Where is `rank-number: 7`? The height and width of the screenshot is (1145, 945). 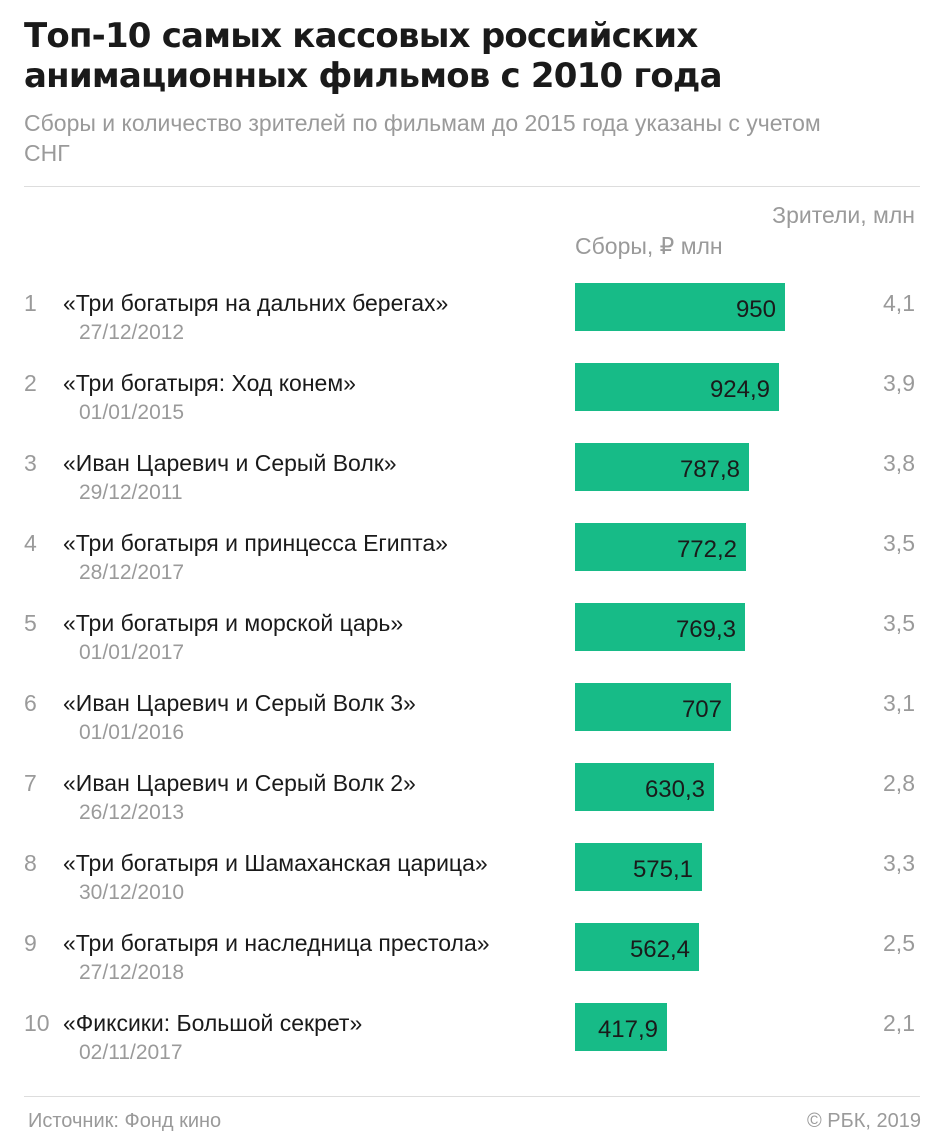
rank-number: 7 is located at coordinates (30, 783).